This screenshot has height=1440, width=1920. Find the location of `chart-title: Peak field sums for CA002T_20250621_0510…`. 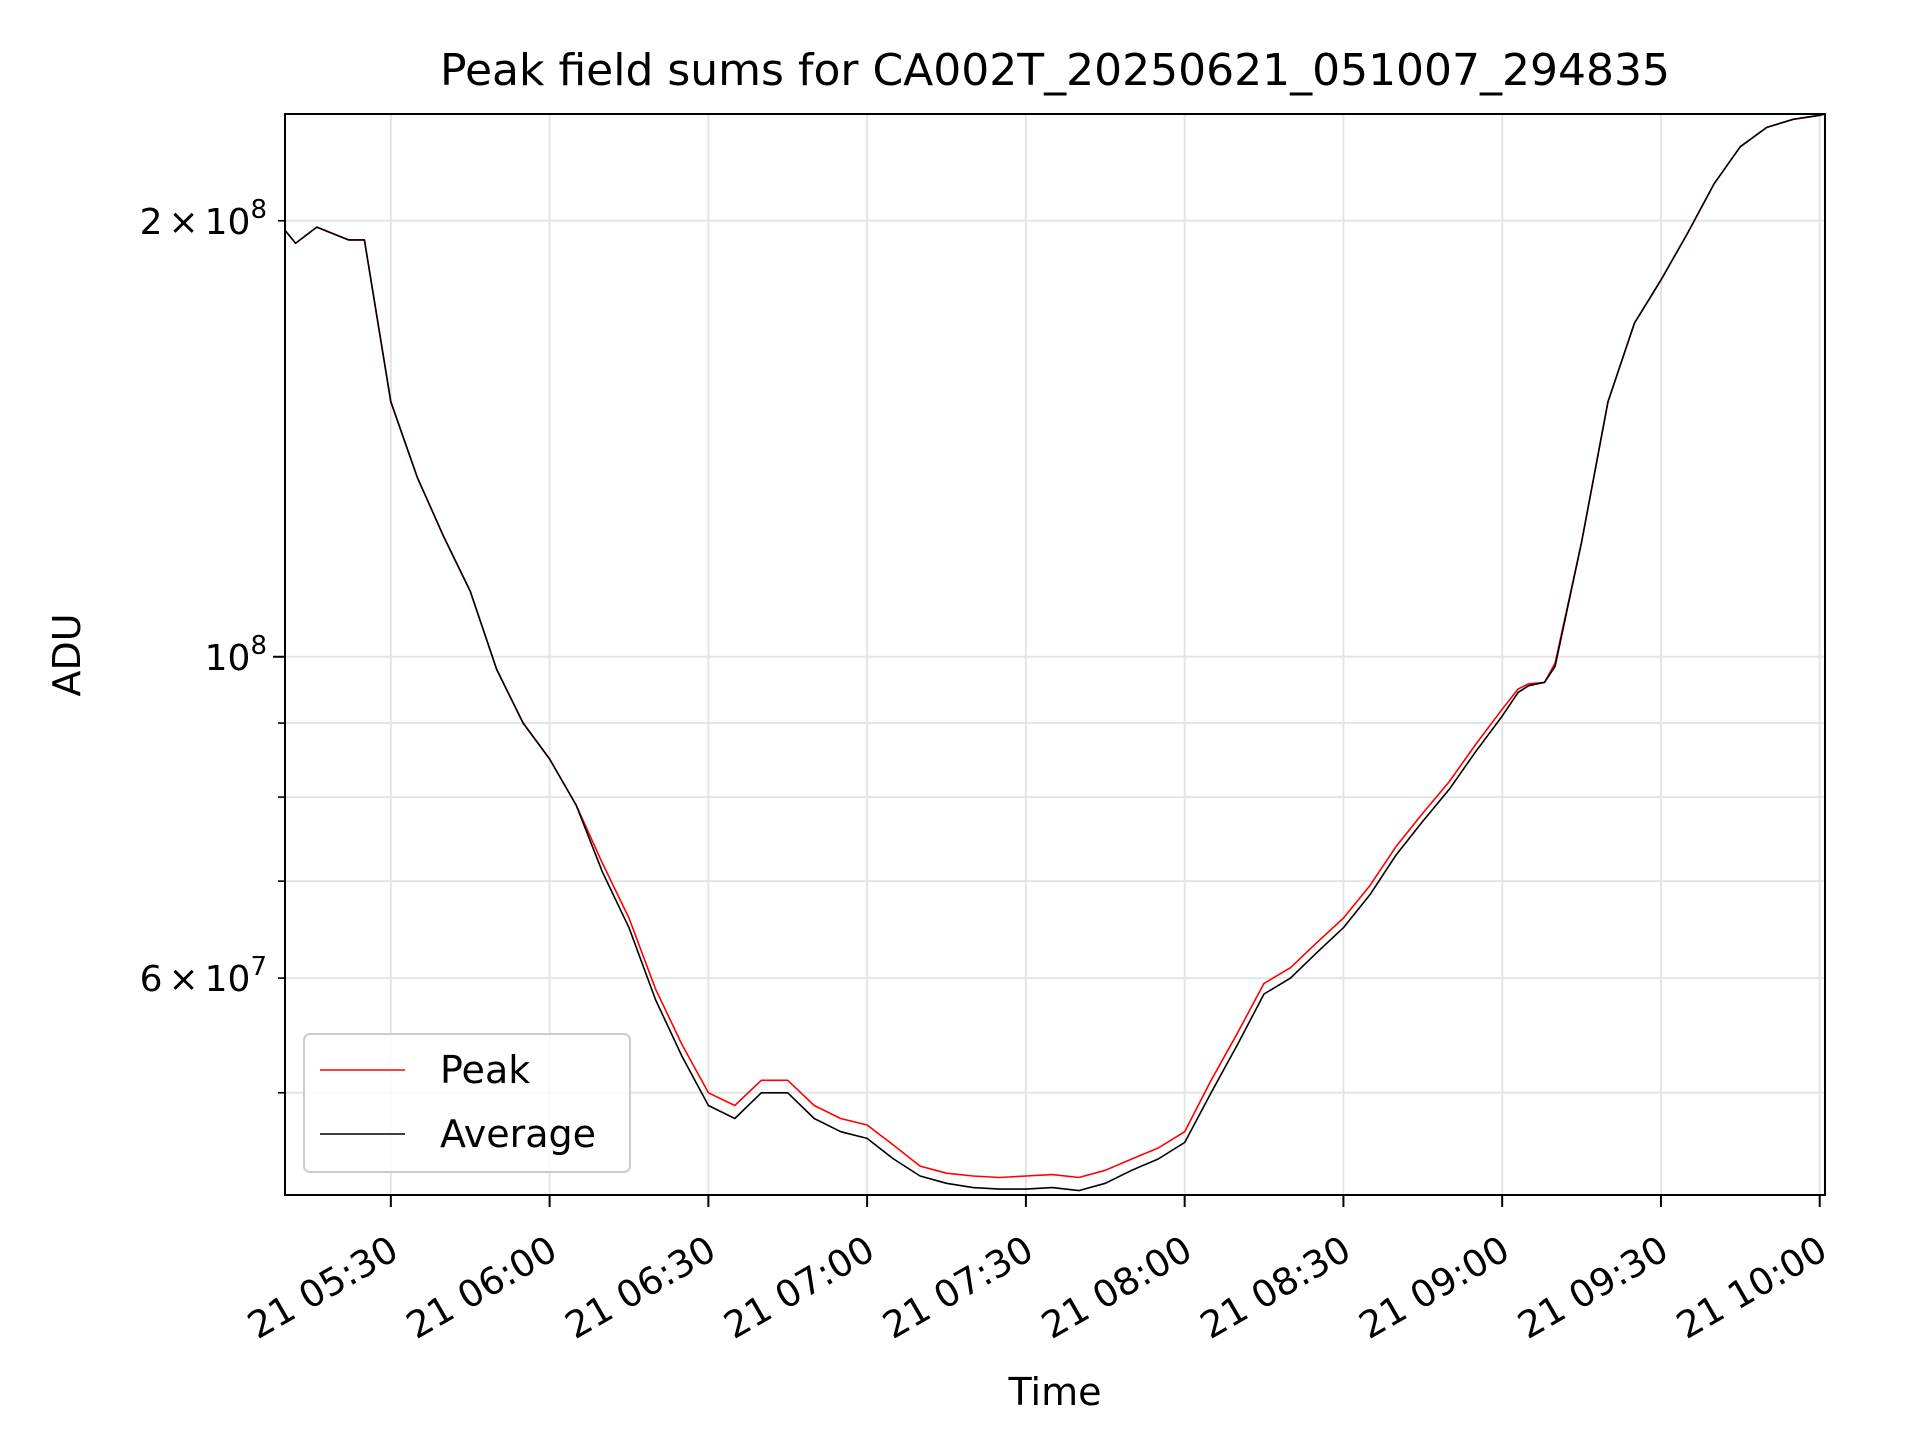

chart-title: Peak field sums for CA002T_20250621_0510… is located at coordinates (1055, 70).